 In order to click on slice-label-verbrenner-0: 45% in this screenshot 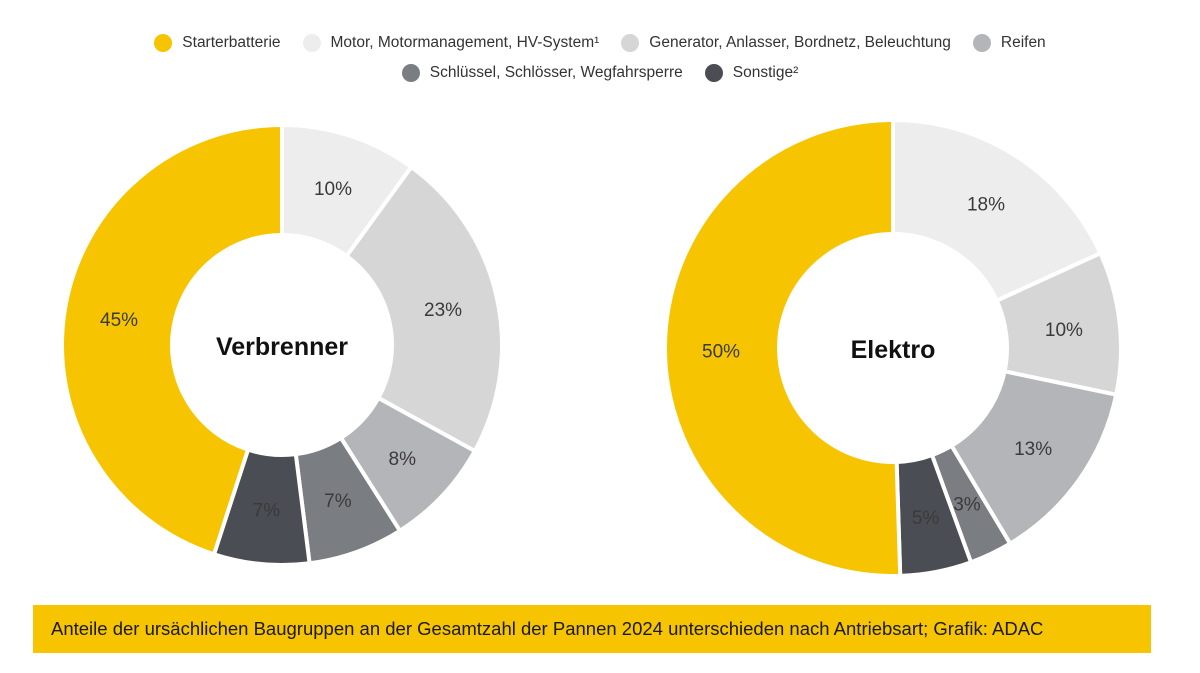, I will do `click(119, 320)`.